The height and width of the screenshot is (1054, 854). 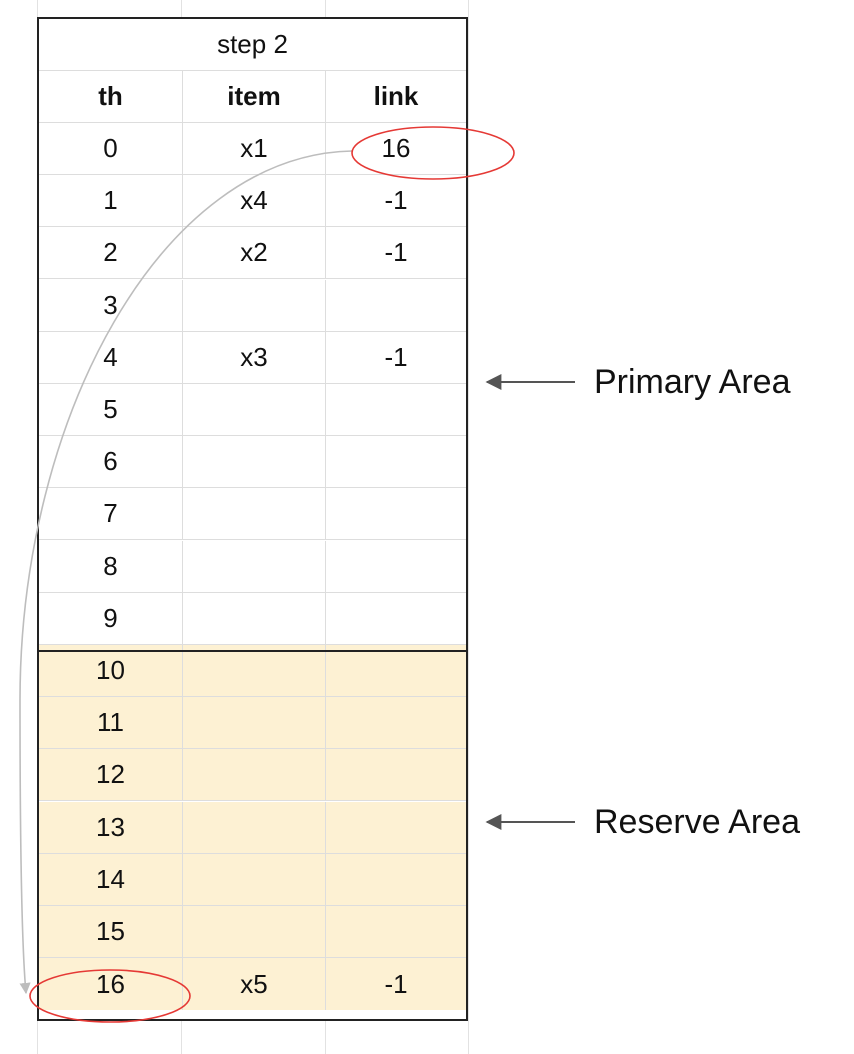 What do you see at coordinates (111, 462) in the screenshot?
I see `cell-th: 6` at bounding box center [111, 462].